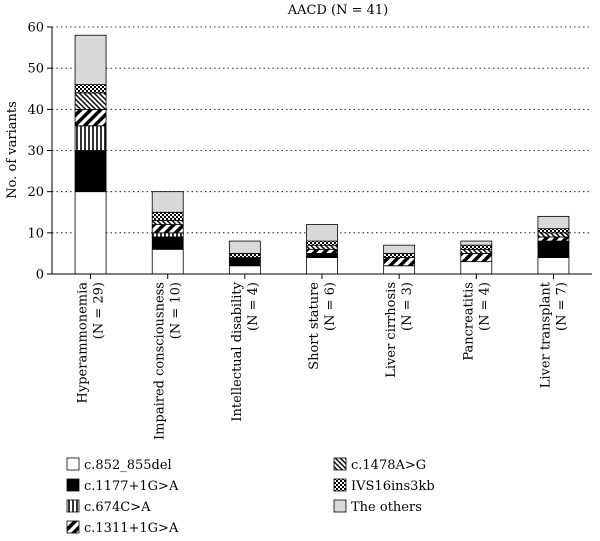 The width and height of the screenshot is (600, 541). I want to click on x-tick-label: Liver transplant, so click(545, 334).